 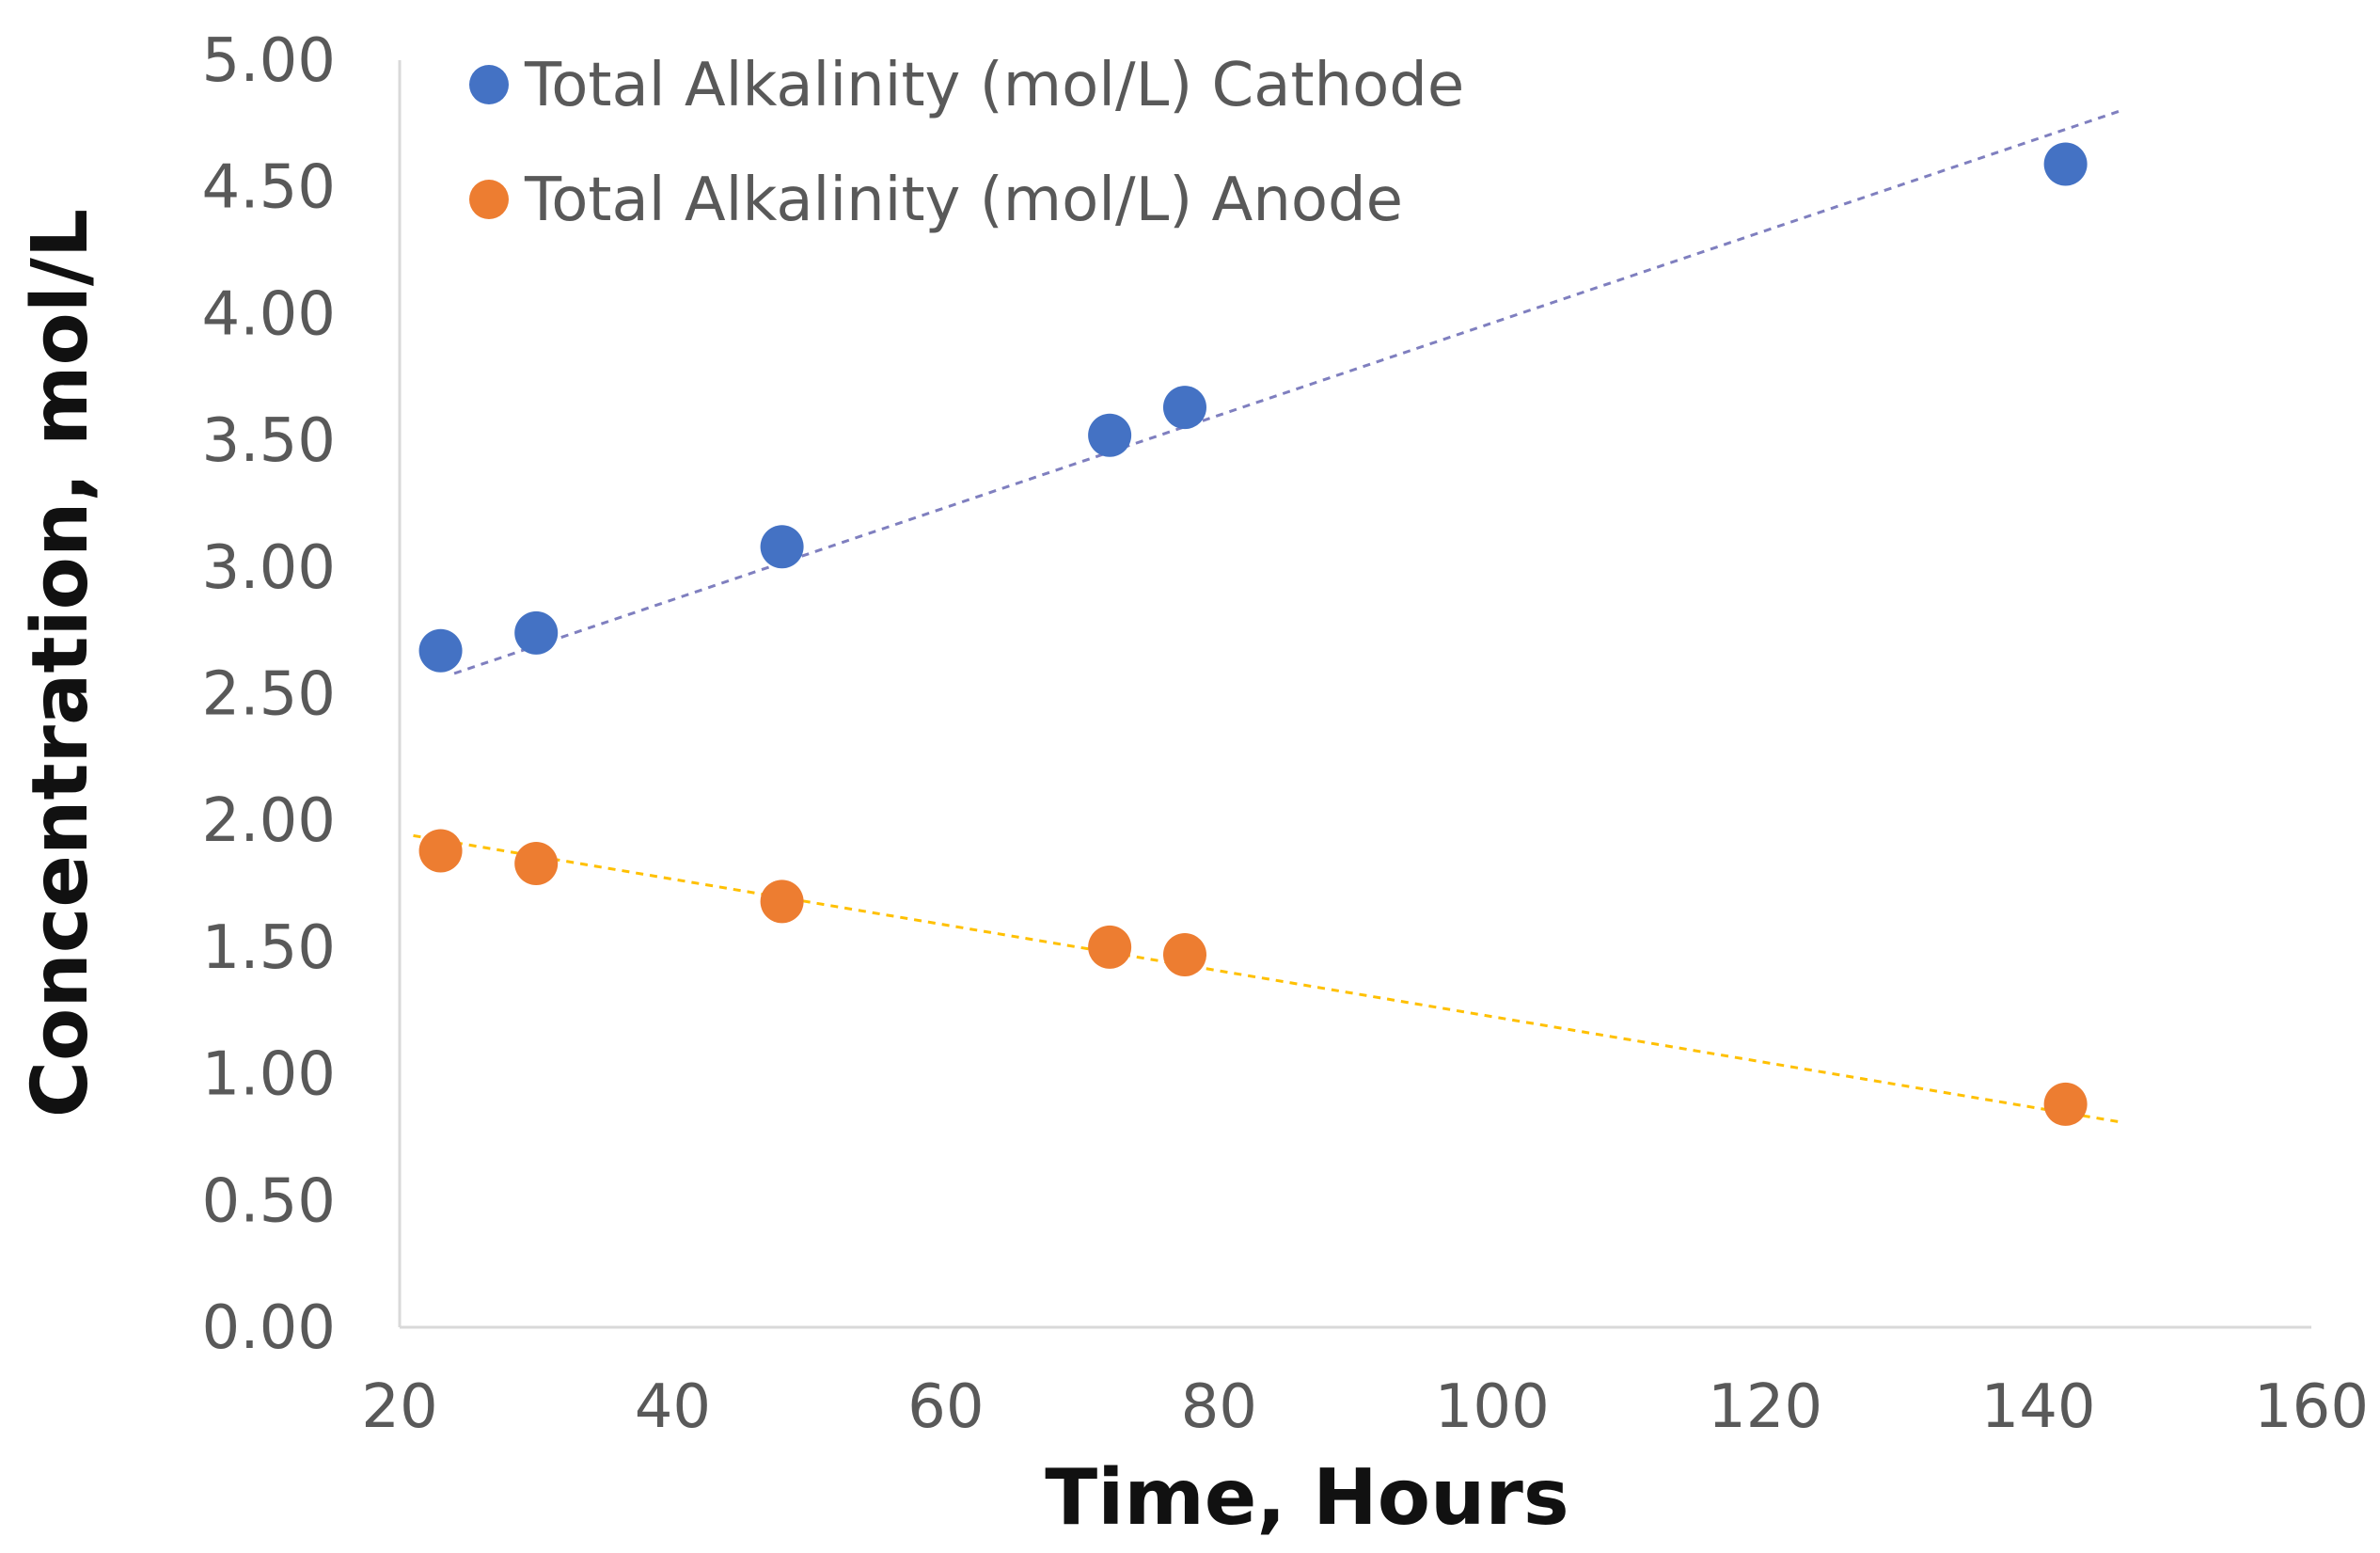 I want to click on y-tick-label: 2.00, so click(x=269, y=821).